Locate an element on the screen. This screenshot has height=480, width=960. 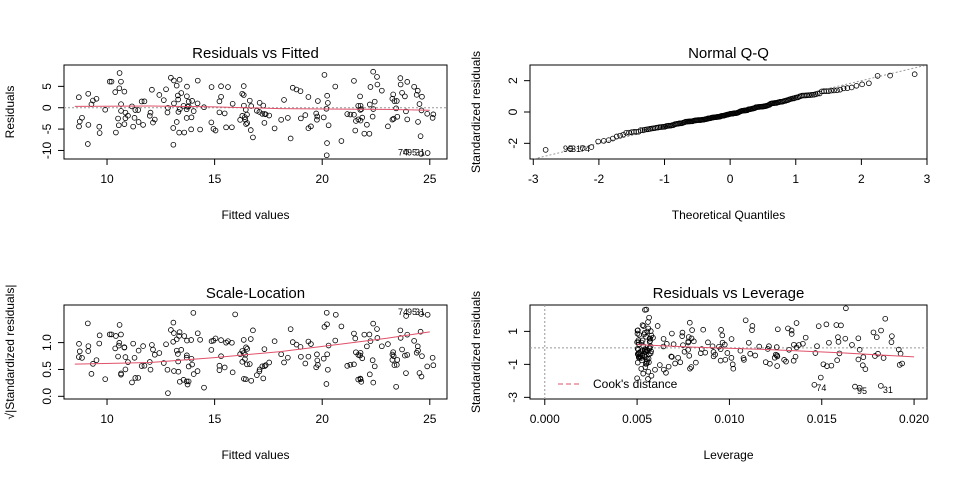
y-tick-label: 1 is located at coordinates (513, 331).